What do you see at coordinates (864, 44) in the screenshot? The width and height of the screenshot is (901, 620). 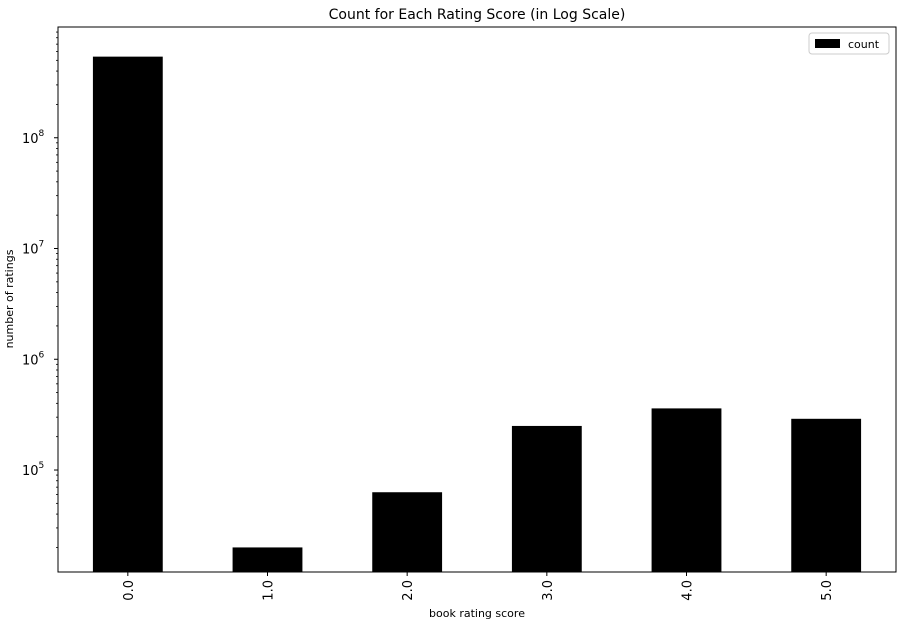 I see `legend-label: count` at bounding box center [864, 44].